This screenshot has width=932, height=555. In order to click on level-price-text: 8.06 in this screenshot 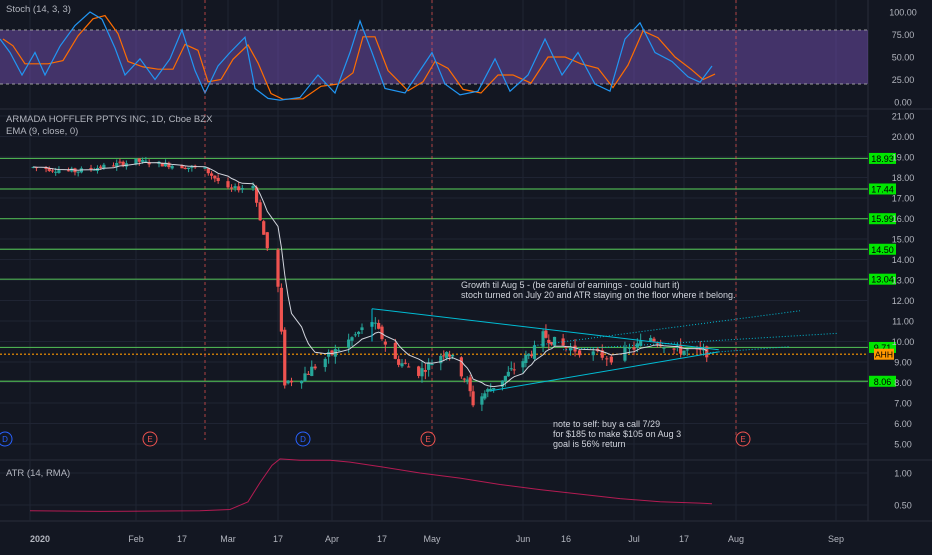, I will do `click(883, 382)`.